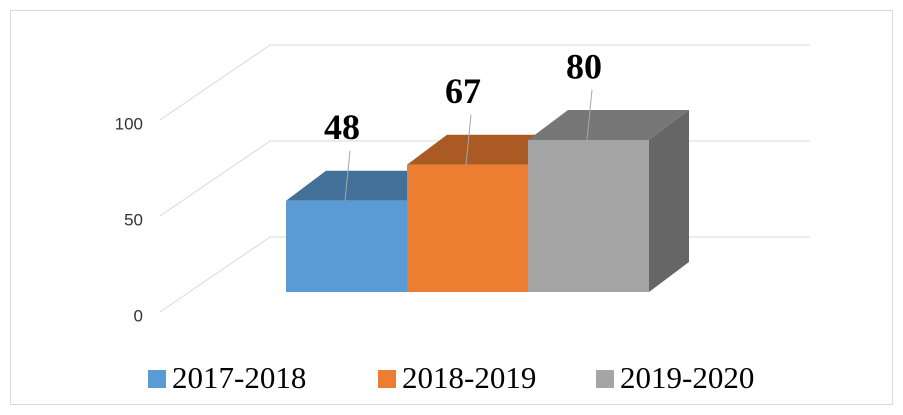 The image size is (903, 415). What do you see at coordinates (129, 123) in the screenshot?
I see `y-tick-label: 100` at bounding box center [129, 123].